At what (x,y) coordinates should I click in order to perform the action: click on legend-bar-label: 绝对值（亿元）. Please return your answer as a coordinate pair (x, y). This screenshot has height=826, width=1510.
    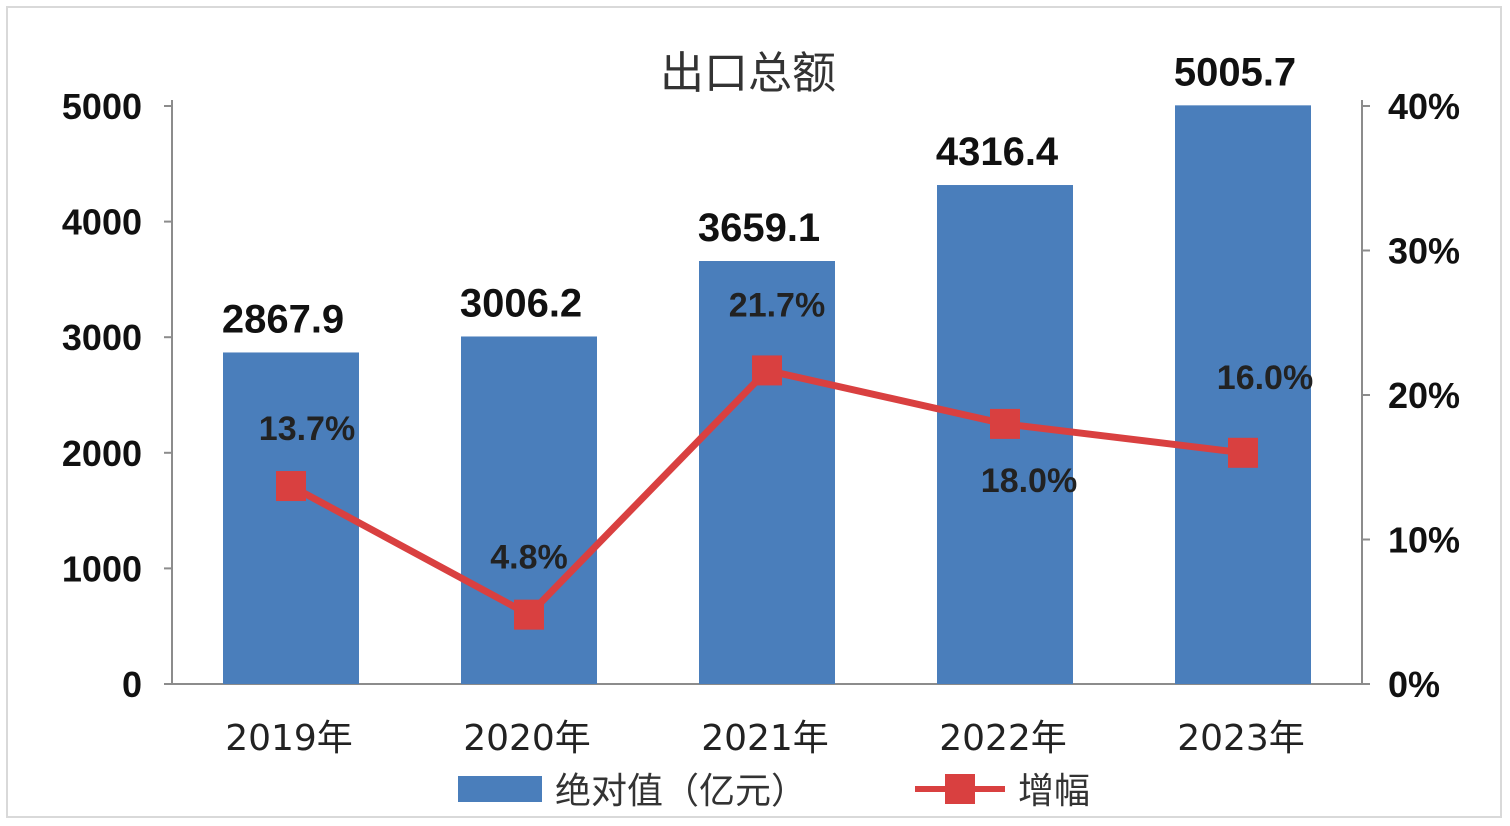
    Looking at the image, I should click on (681, 791).